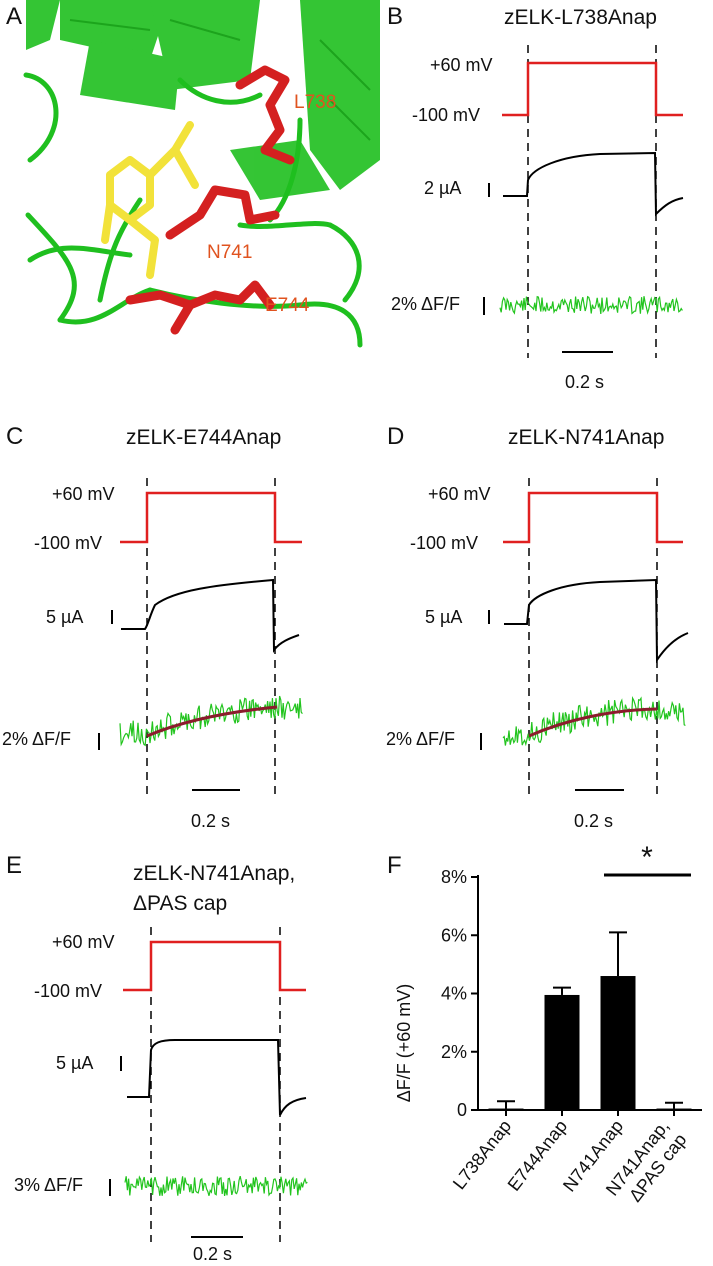 This screenshot has height=1266, width=713. I want to click on chart-y-tick-label: 8%, so click(454, 877).